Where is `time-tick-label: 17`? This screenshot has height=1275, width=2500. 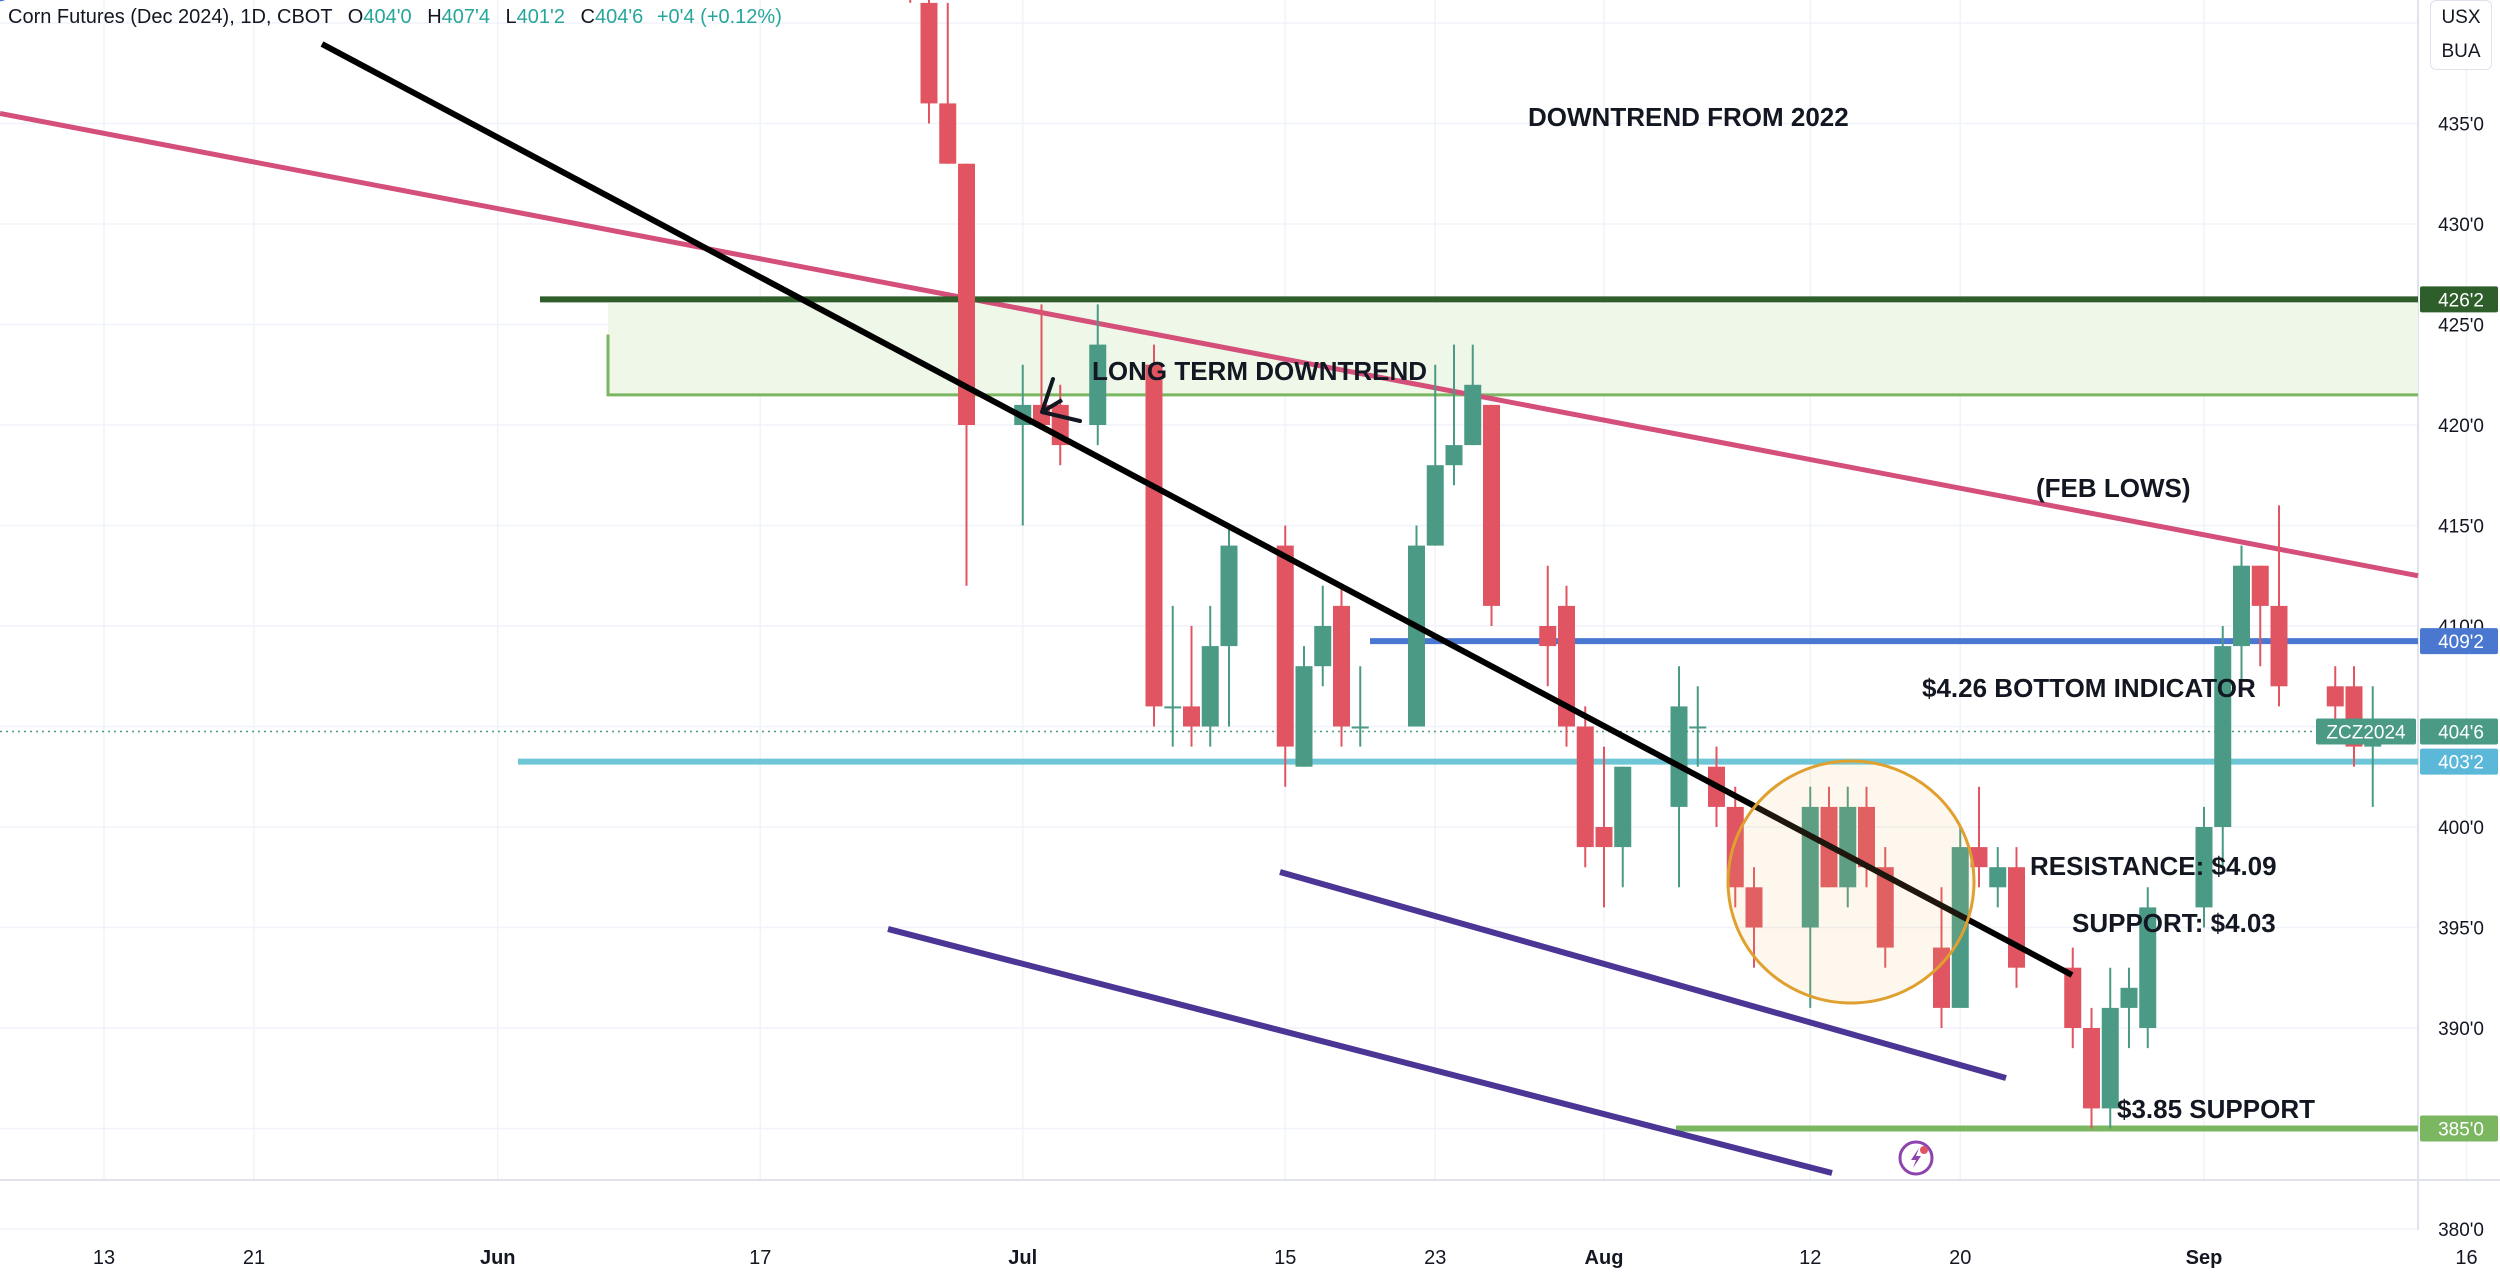 time-tick-label: 17 is located at coordinates (760, 1258).